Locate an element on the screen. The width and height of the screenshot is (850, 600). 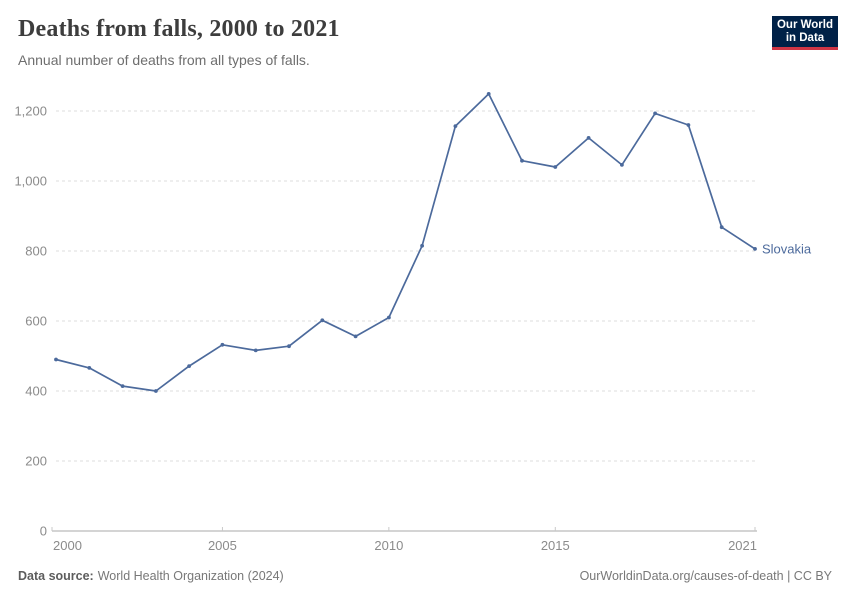
x-axis-label: 2000 is located at coordinates (67, 545).